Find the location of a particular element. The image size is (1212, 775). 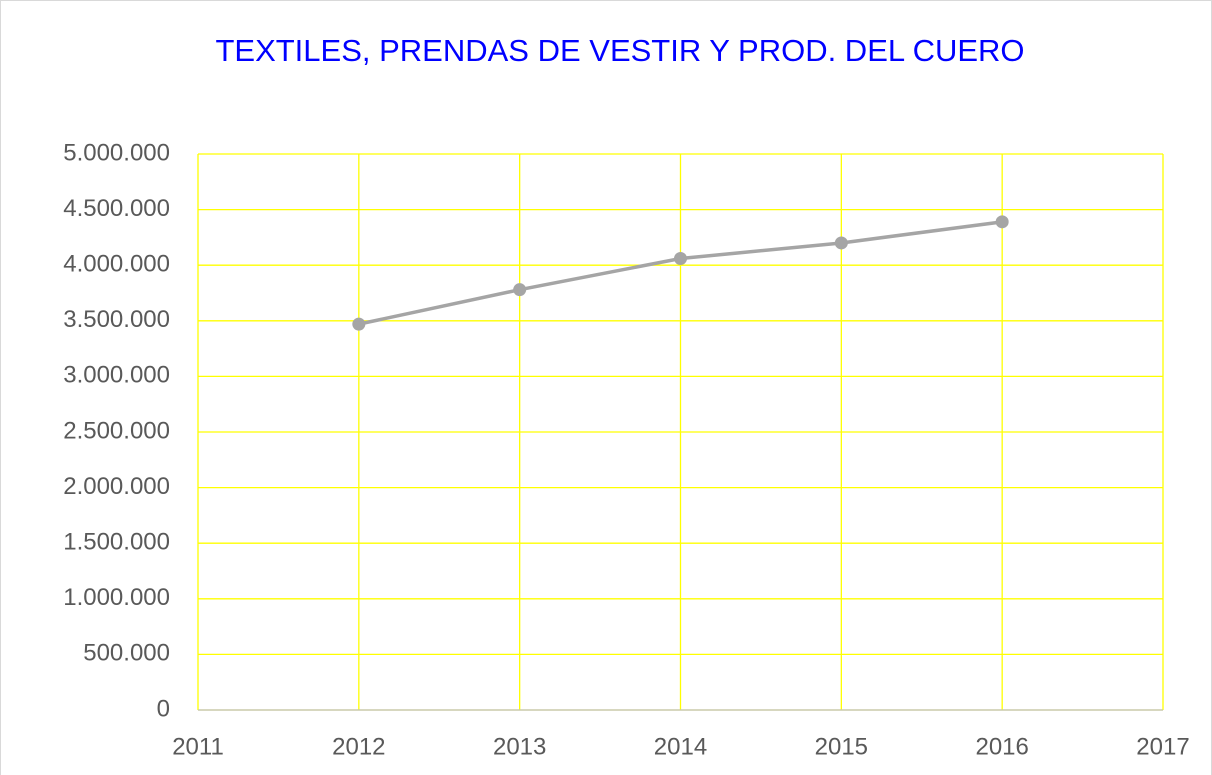

x-tick-label: 2017 is located at coordinates (1162, 746).